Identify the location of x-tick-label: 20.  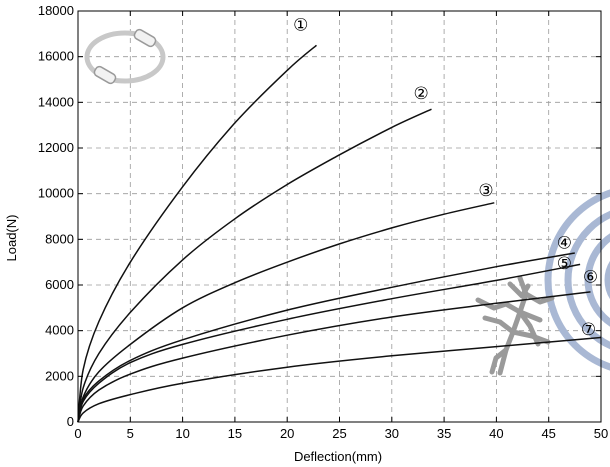
(287, 433).